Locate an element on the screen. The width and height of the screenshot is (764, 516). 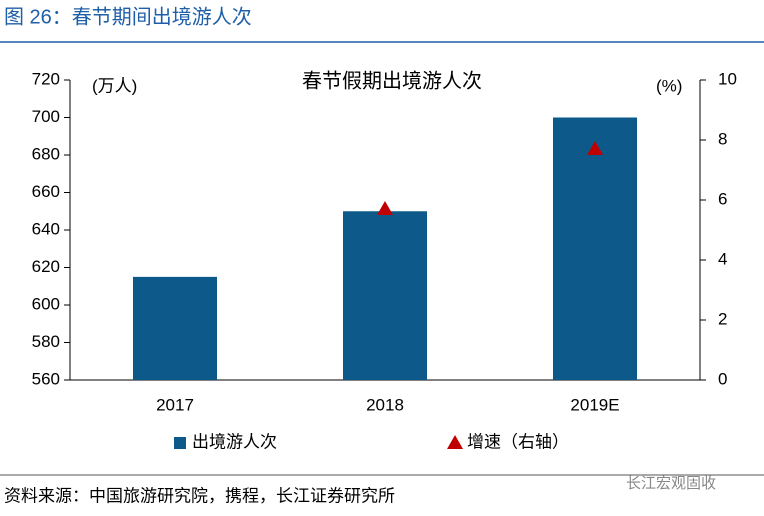
y-tick-label: 580 is located at coordinates (46, 341).